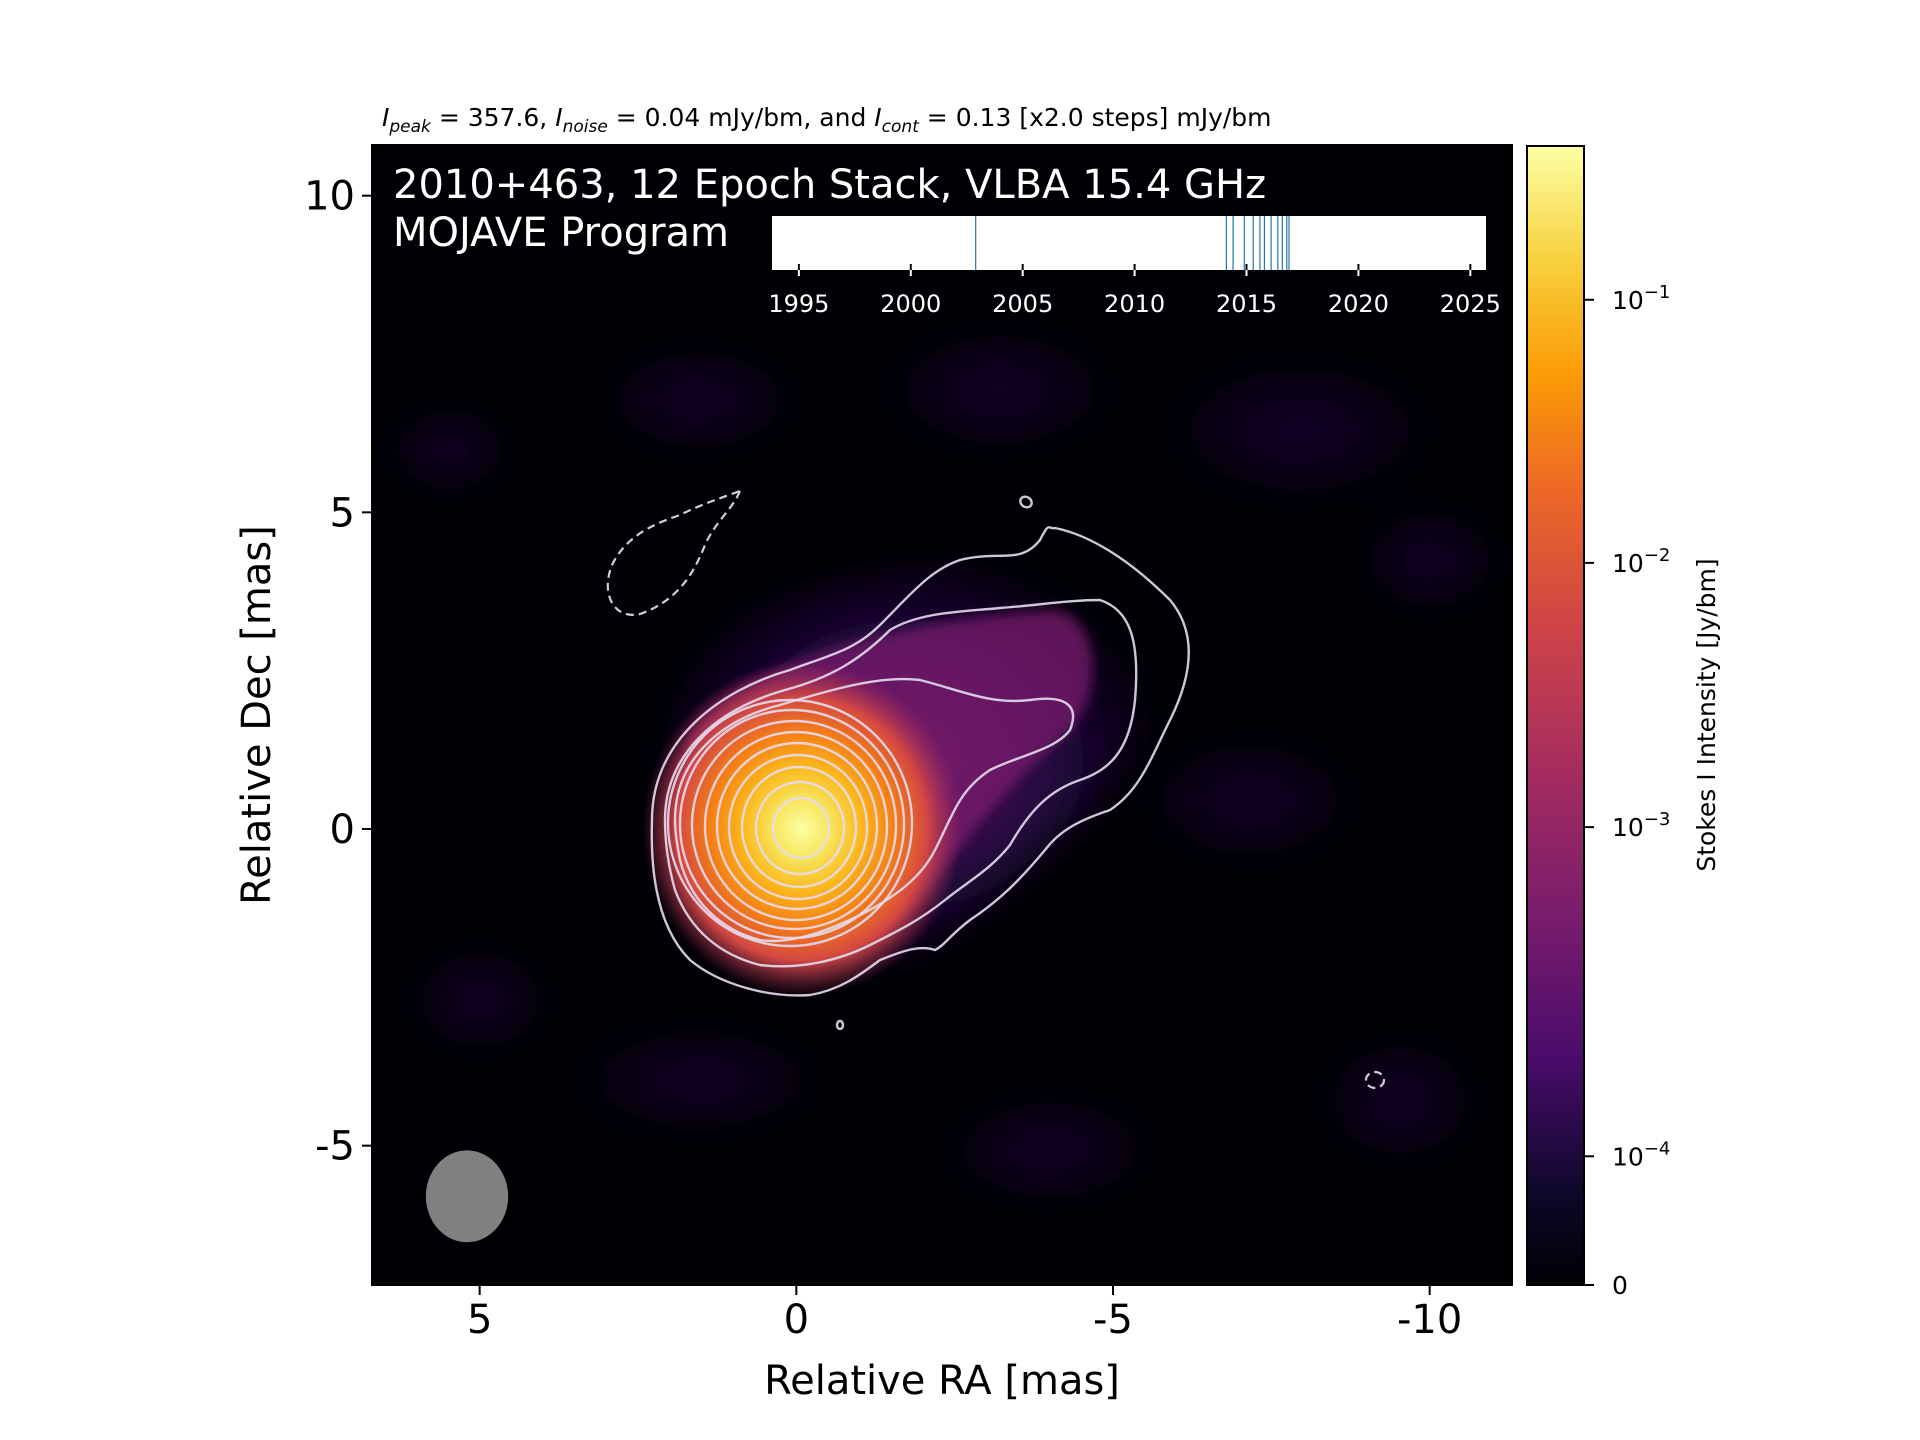 The width and height of the screenshot is (1920, 1440). I want to click on y-tick-label: 0, so click(342, 830).